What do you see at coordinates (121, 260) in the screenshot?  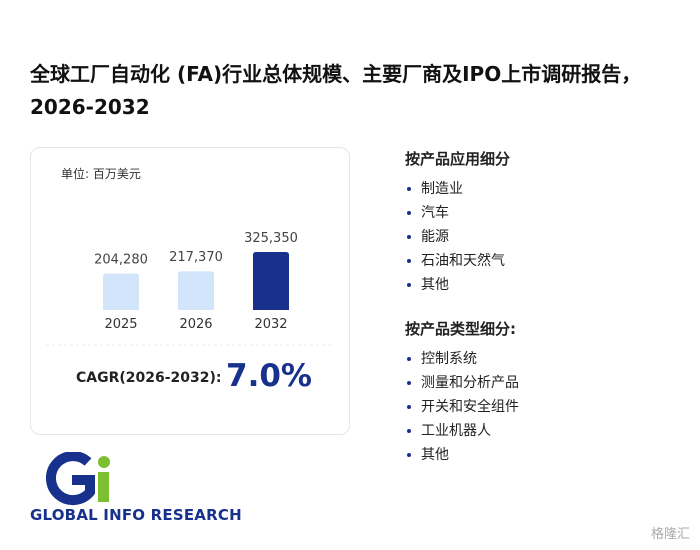 I see `value-label: 204,280` at bounding box center [121, 260].